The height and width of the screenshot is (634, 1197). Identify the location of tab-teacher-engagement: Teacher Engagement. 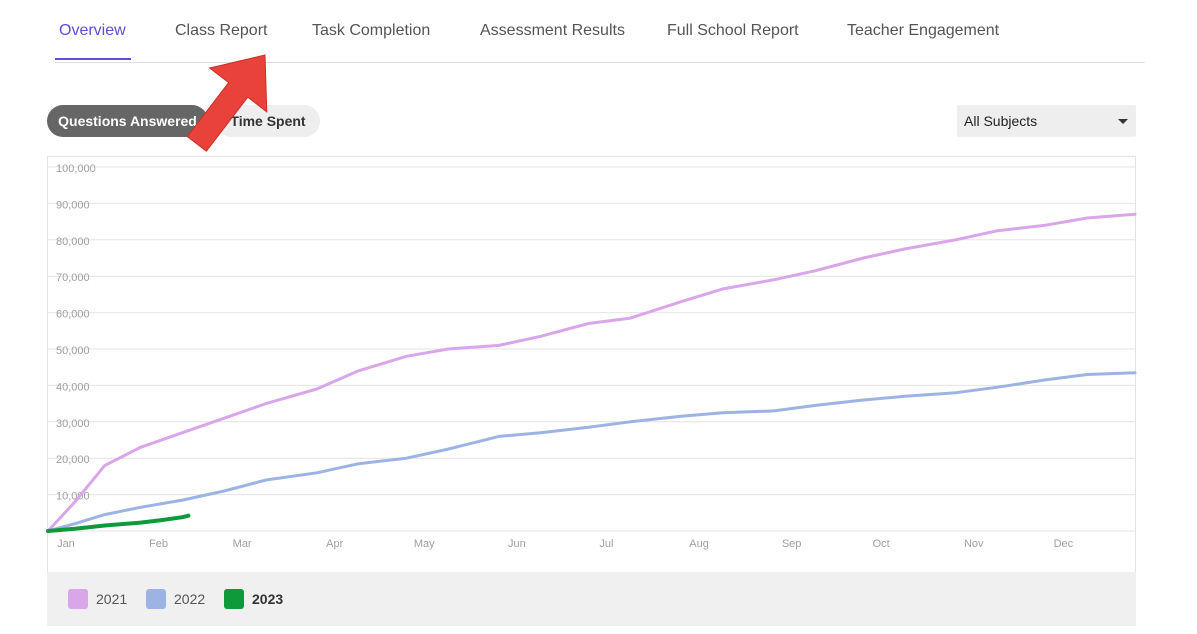
(923, 30).